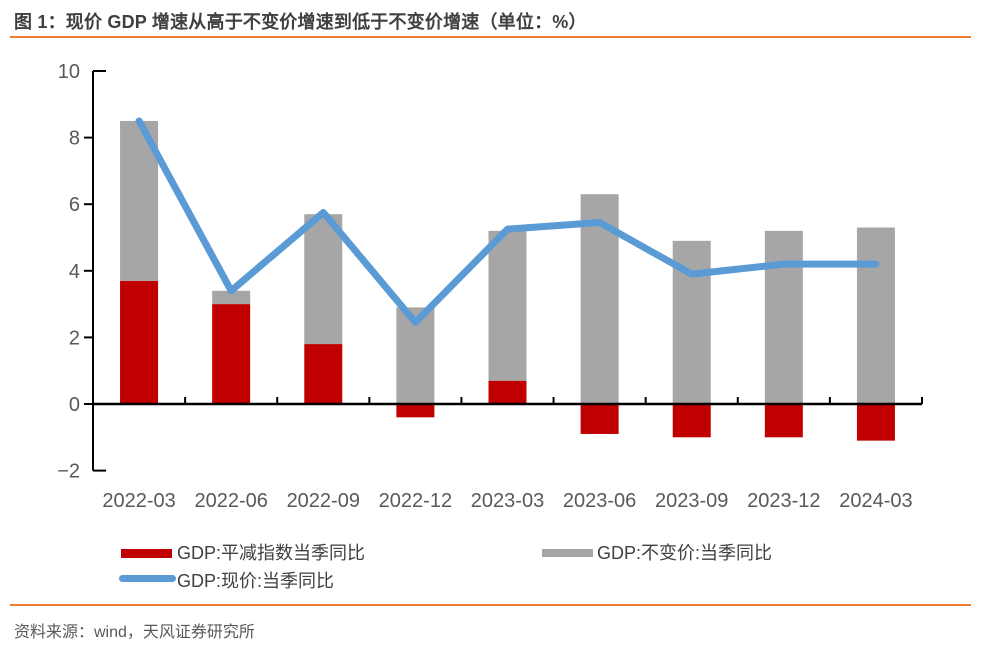  What do you see at coordinates (74, 338) in the screenshot?
I see `y-tick-label: 2` at bounding box center [74, 338].